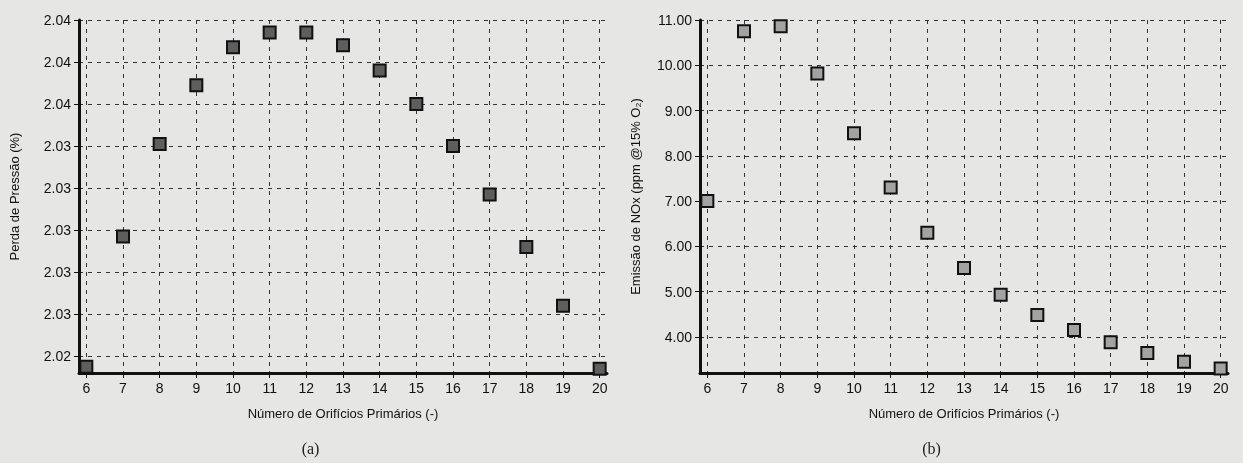 The height and width of the screenshot is (463, 1243). Describe the element at coordinates (635, 196) in the screenshot. I see `y-axis-title: Emissão de NOx (ppm @15% O₂)` at that location.